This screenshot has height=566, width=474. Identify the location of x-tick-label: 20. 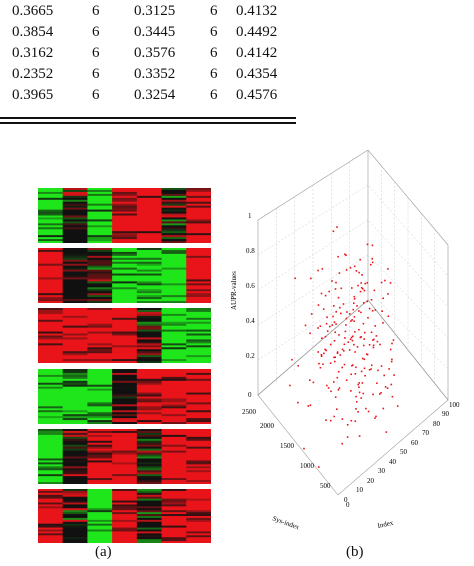
(371, 481).